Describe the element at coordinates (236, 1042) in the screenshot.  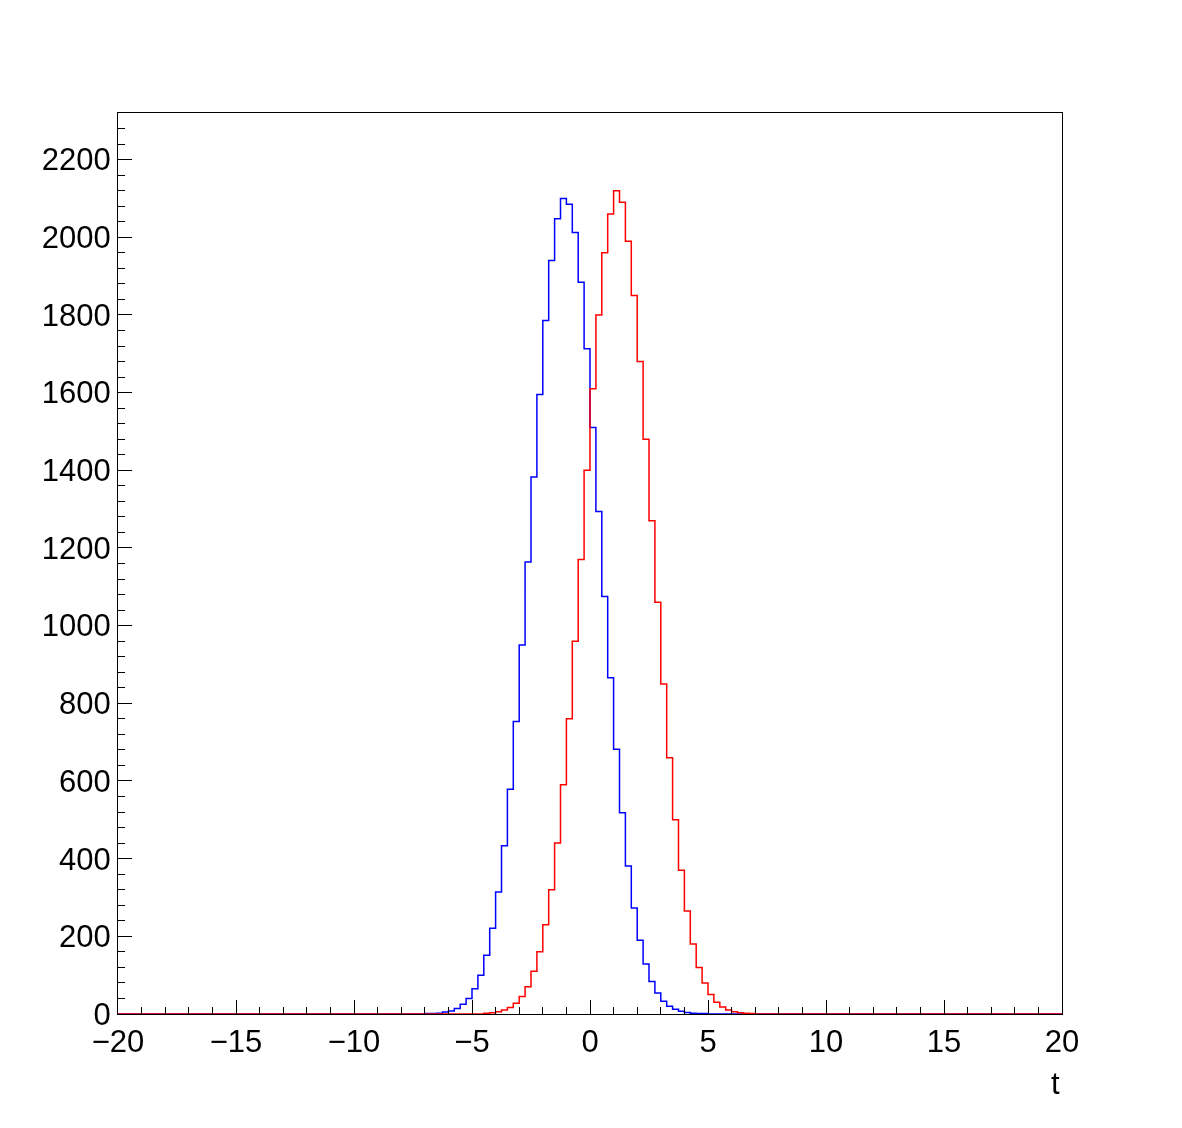
I see `x-tick-label: −15` at that location.